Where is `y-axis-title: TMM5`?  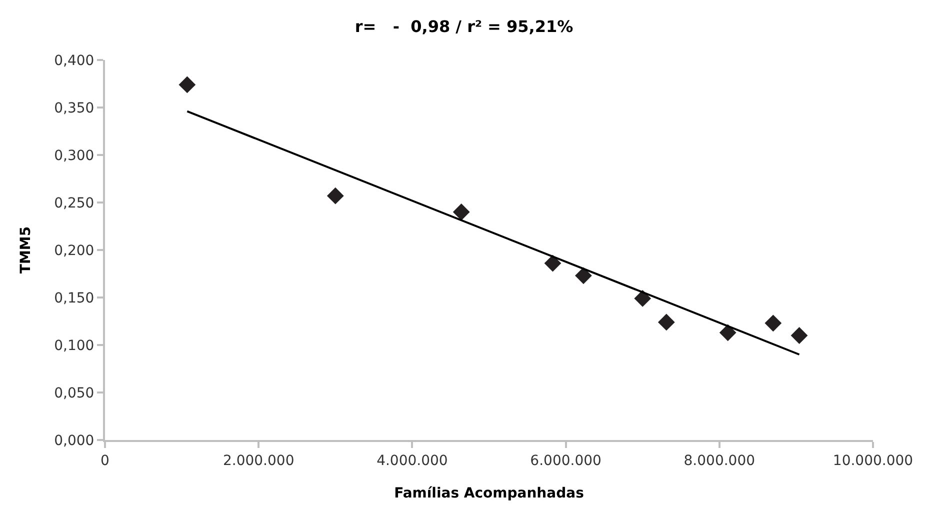
y-axis-title: TMM5 is located at coordinates (26, 250).